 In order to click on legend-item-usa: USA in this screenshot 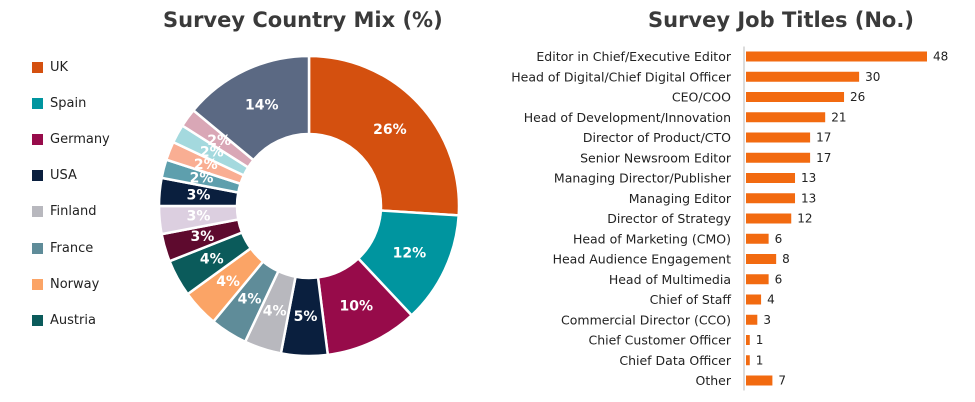, I will do `click(54, 176)`.